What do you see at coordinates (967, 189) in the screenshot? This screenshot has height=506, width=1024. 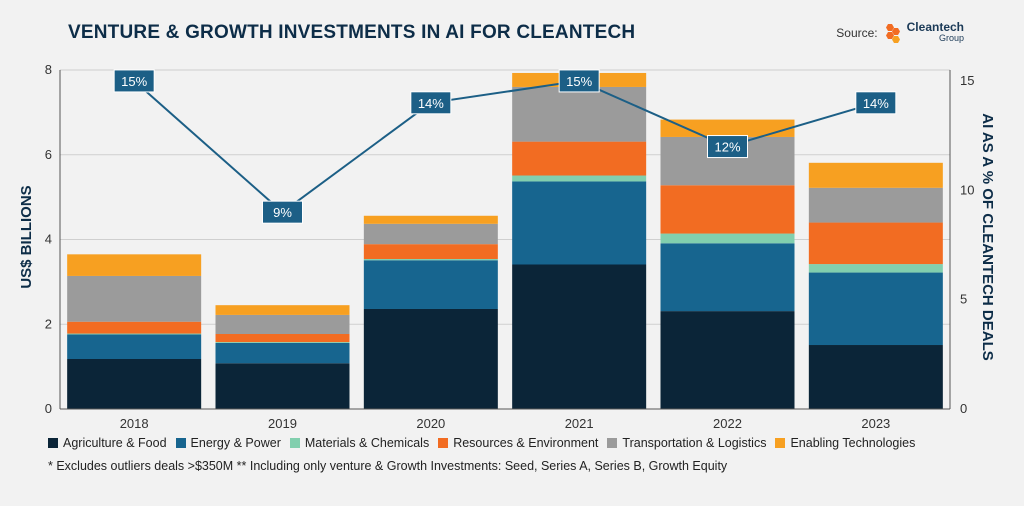 I see `y2-tick-label: 10` at bounding box center [967, 189].